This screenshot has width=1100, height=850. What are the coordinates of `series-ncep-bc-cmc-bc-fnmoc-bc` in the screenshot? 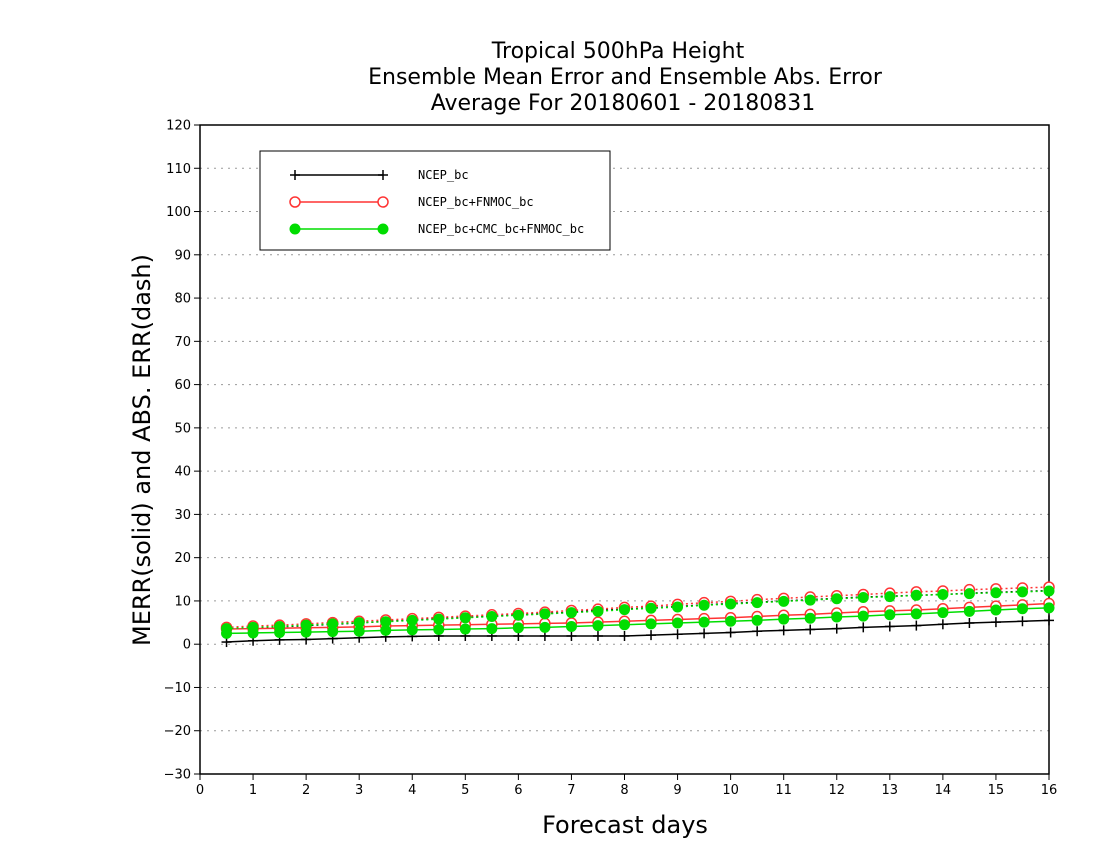 It's located at (638, 612).